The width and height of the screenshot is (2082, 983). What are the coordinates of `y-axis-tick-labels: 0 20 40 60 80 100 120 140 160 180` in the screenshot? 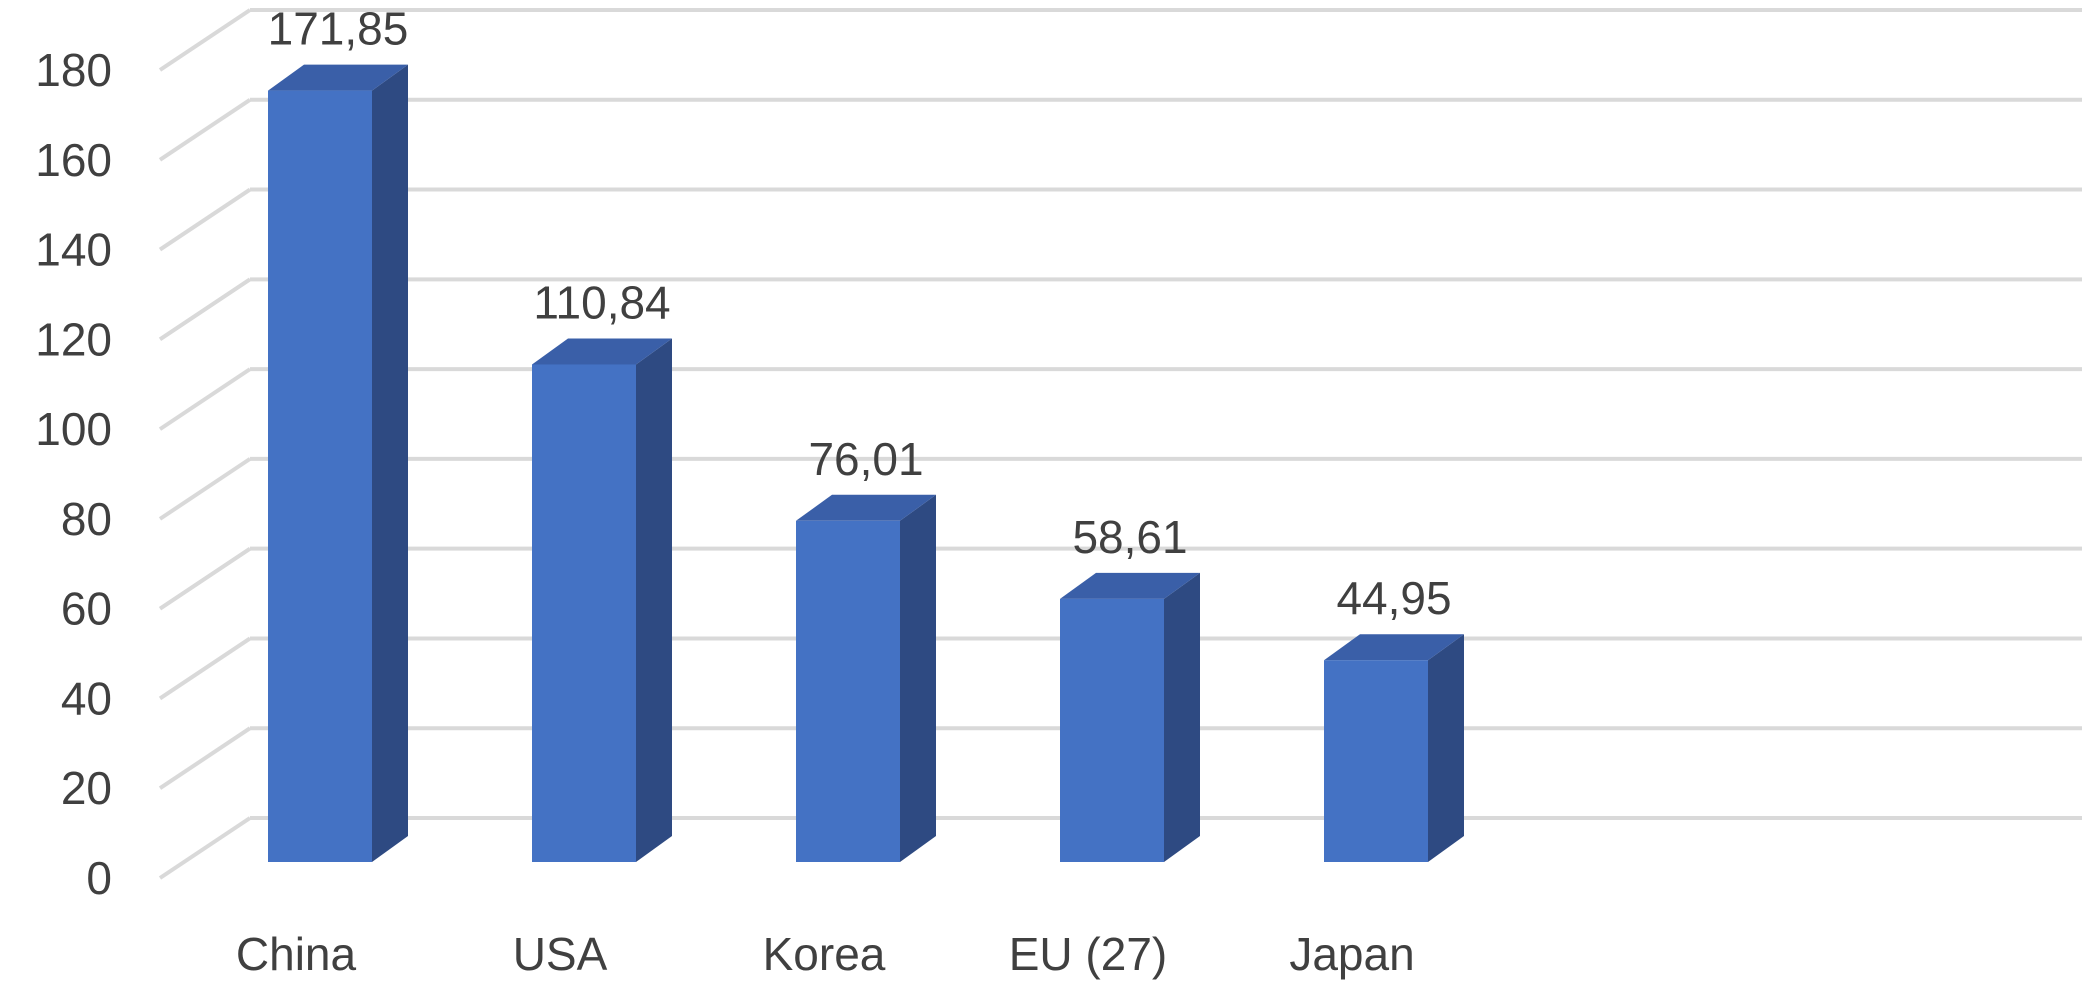 It's located at (73, 474).